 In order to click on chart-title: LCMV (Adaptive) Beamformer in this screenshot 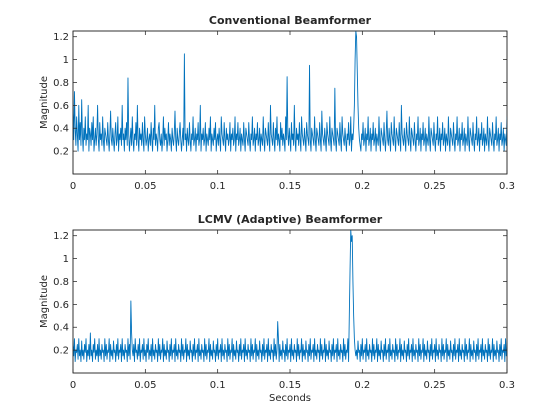, I will do `click(290, 219)`.